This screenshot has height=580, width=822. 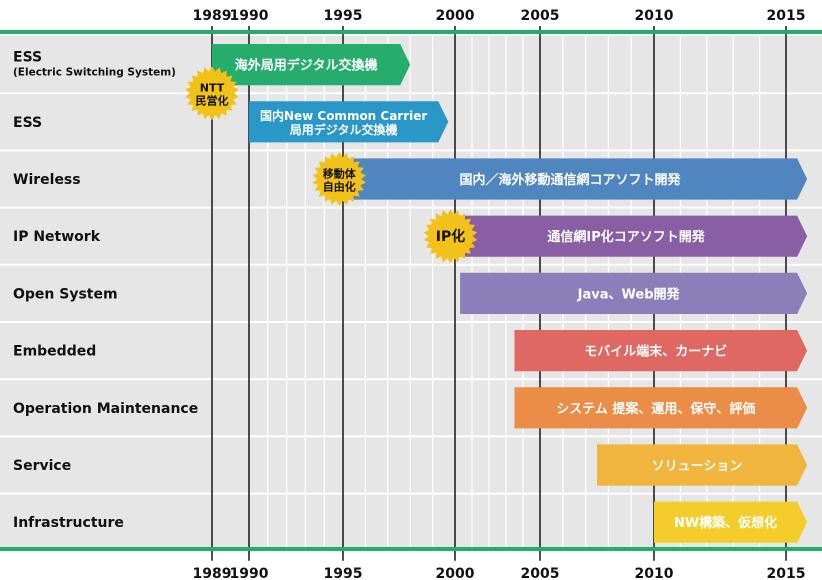 I want to click on tick-label-bottom: 1989, so click(x=212, y=573).